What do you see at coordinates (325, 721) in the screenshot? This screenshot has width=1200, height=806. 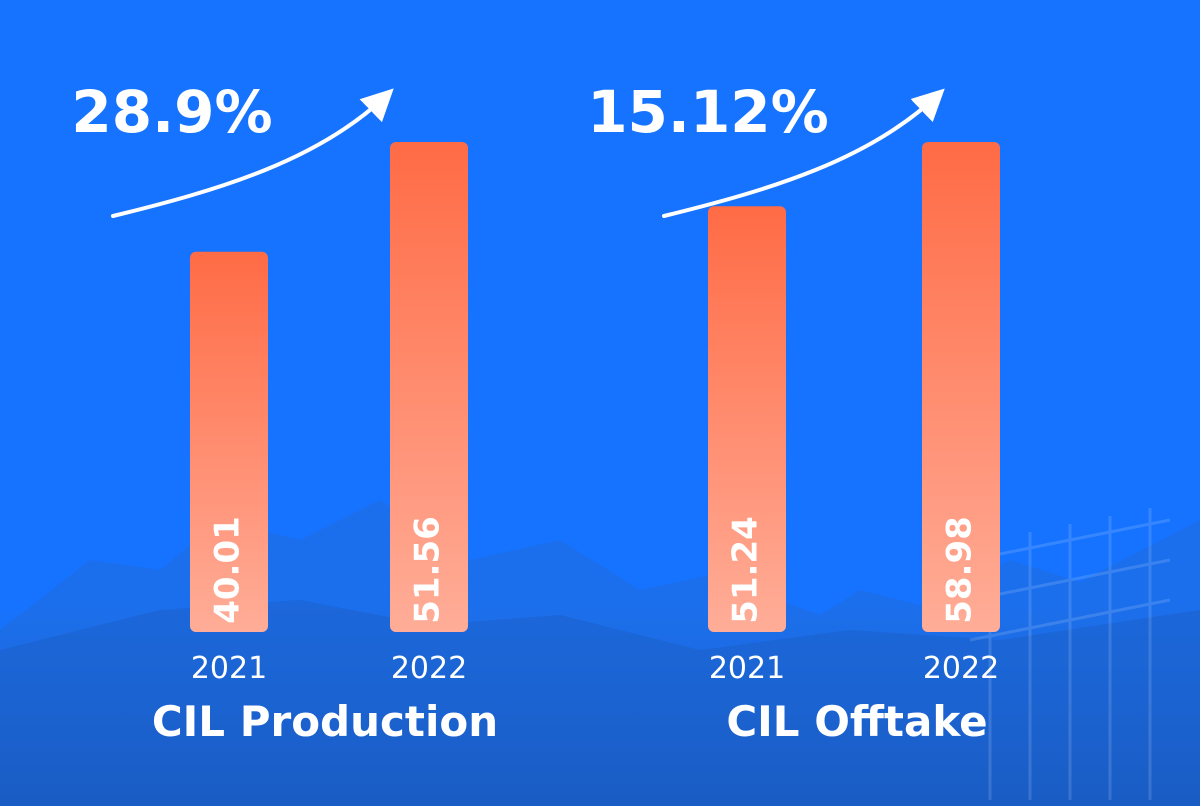 I see `chart-title: CIL Production` at bounding box center [325, 721].